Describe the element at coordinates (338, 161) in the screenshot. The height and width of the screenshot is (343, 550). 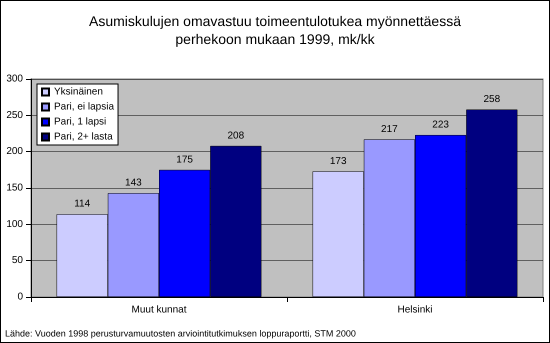
I see `data-label: 173` at that location.